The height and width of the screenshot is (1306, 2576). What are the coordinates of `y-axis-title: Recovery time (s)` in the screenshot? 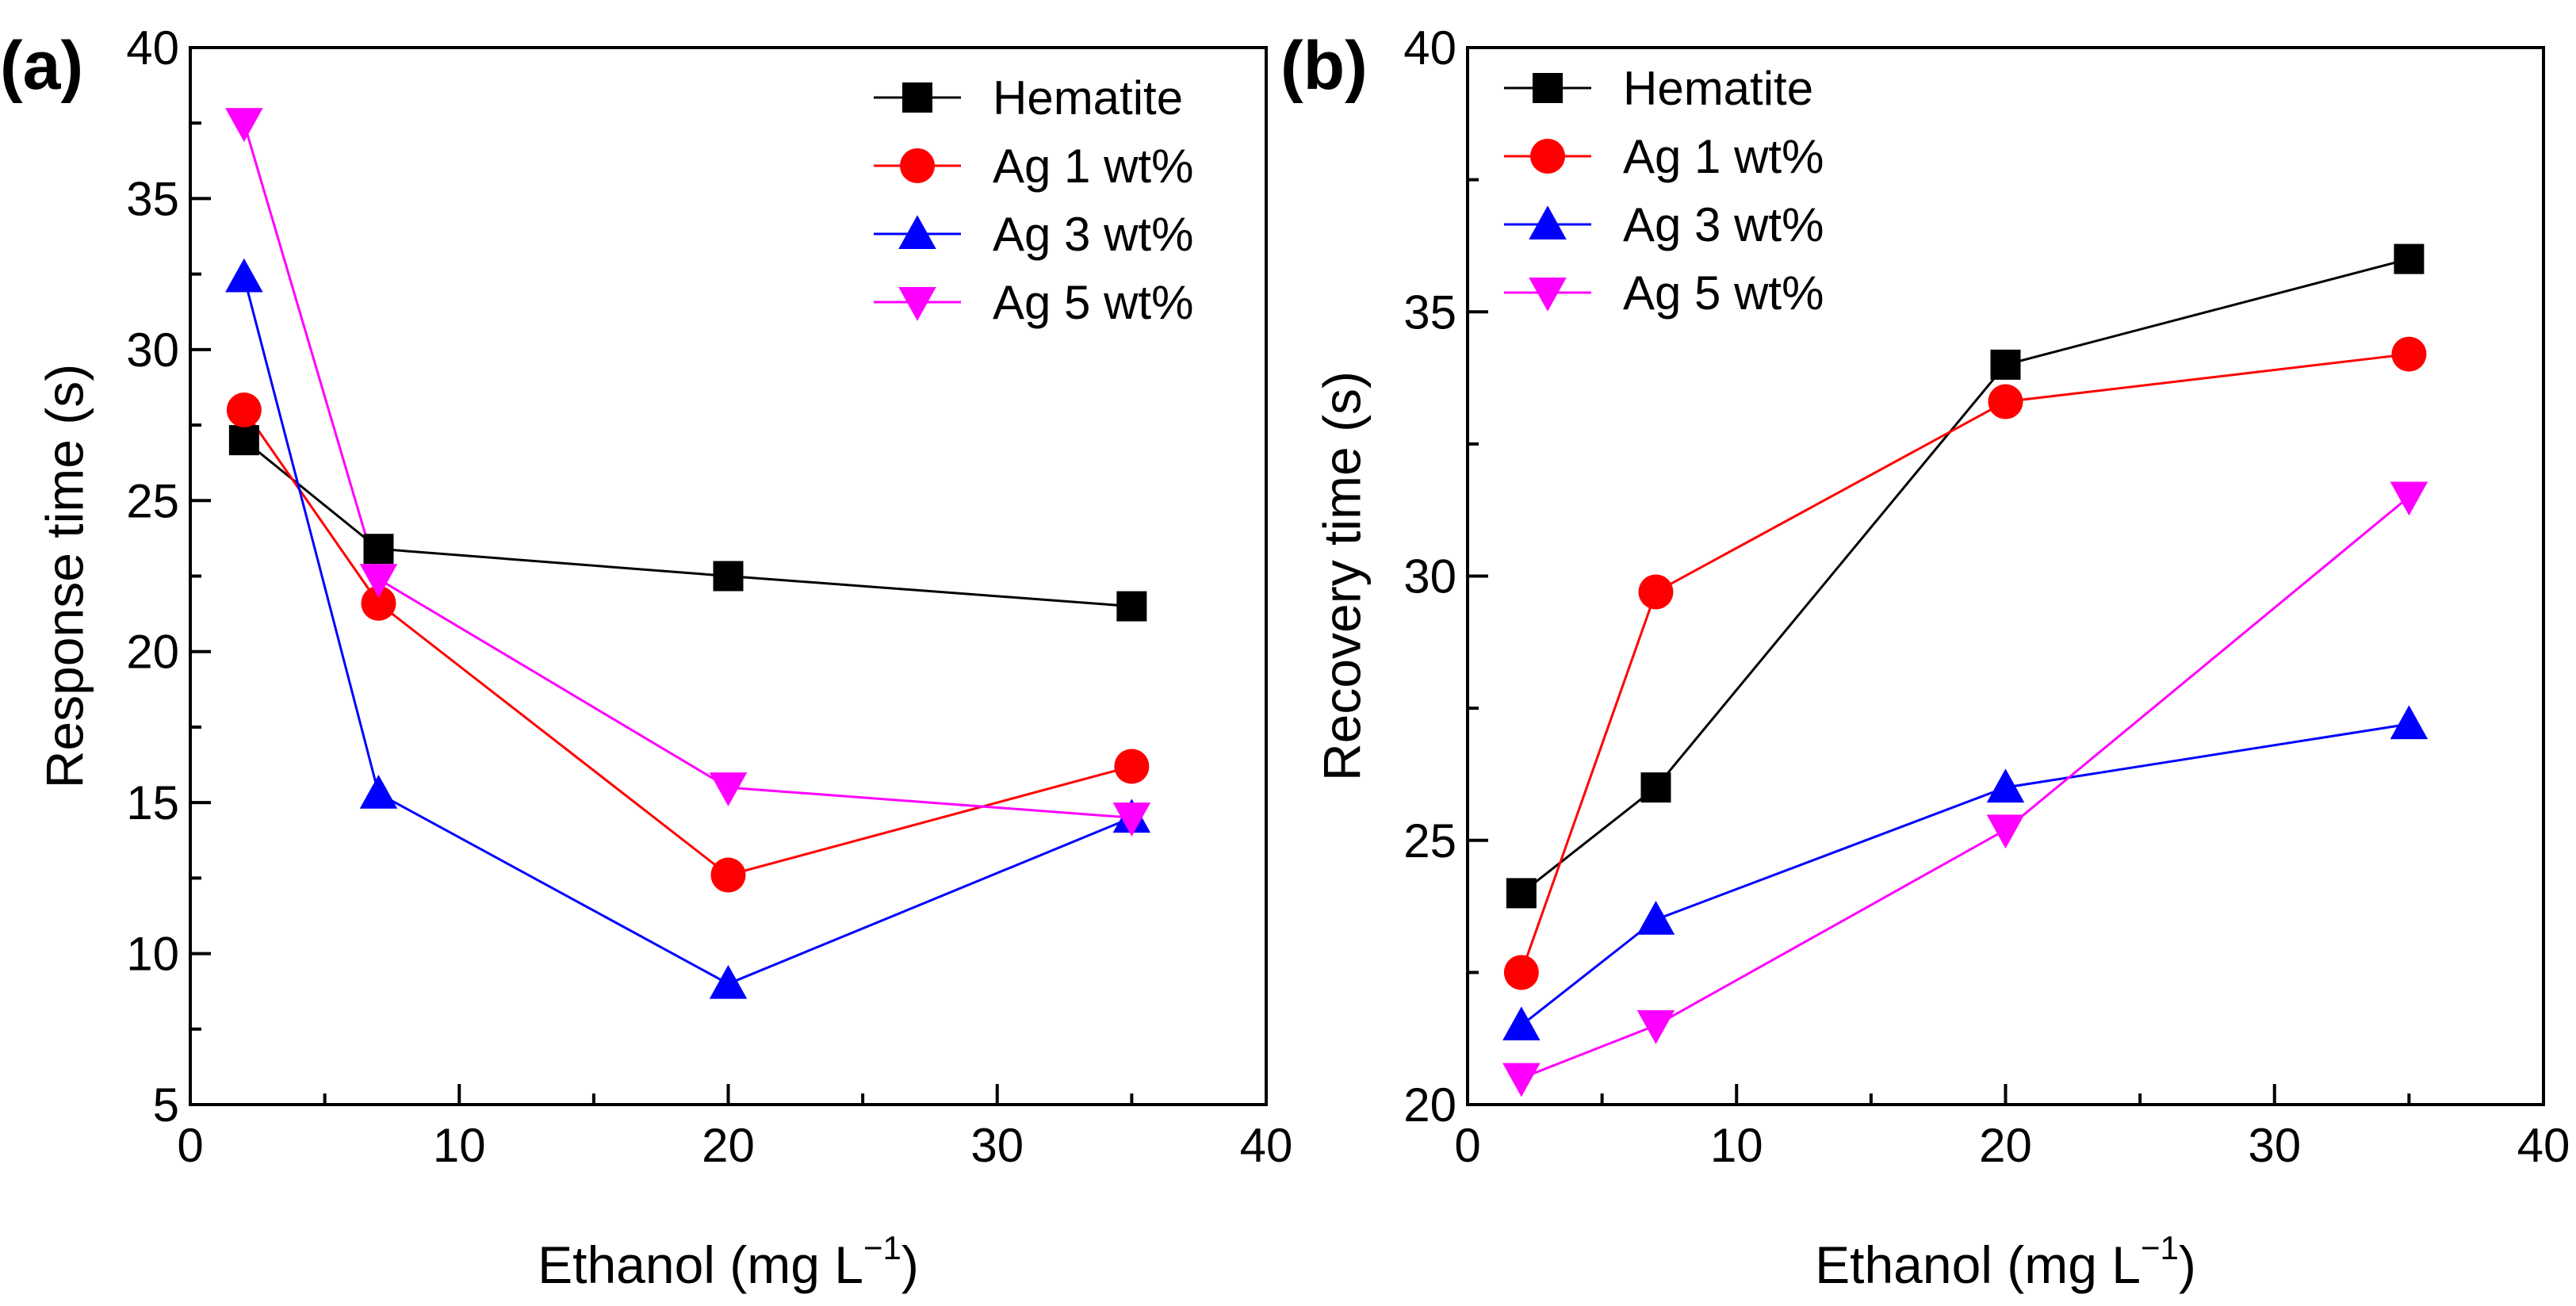 It's located at (1341, 576).